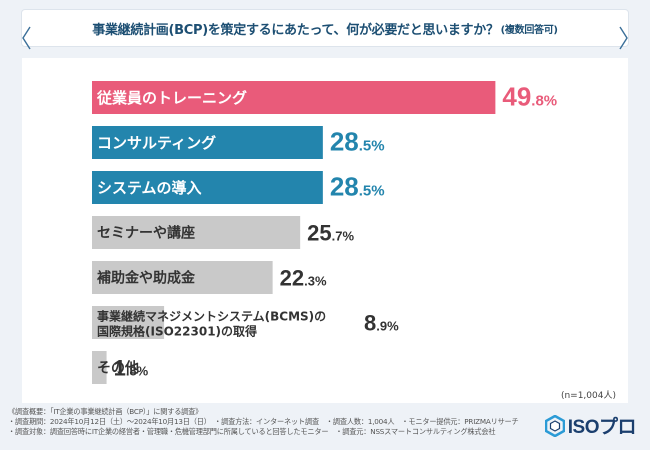 Image resolution: width=650 pixels, height=450 pixels. I want to click on category-label: その他, so click(118, 368).